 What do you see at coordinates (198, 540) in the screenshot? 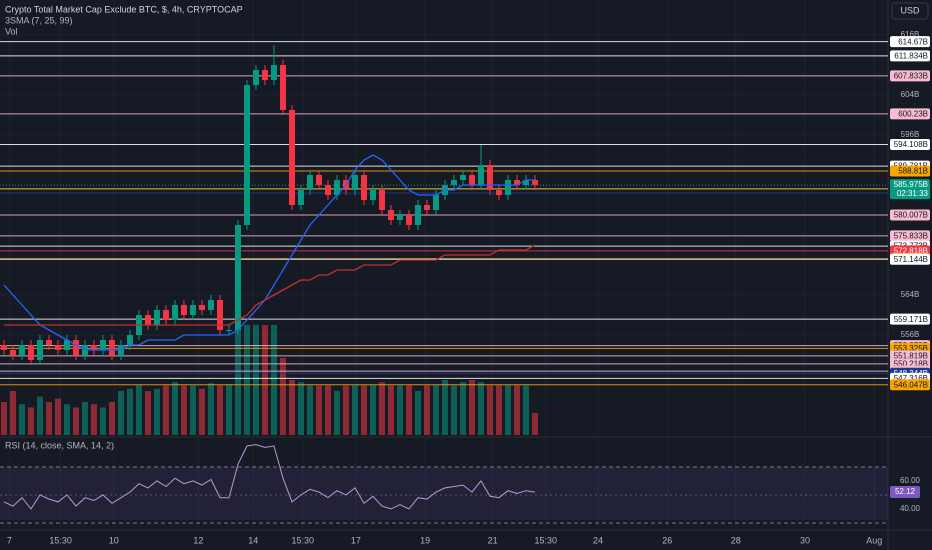
I see `x-tick-label: 12` at bounding box center [198, 540].